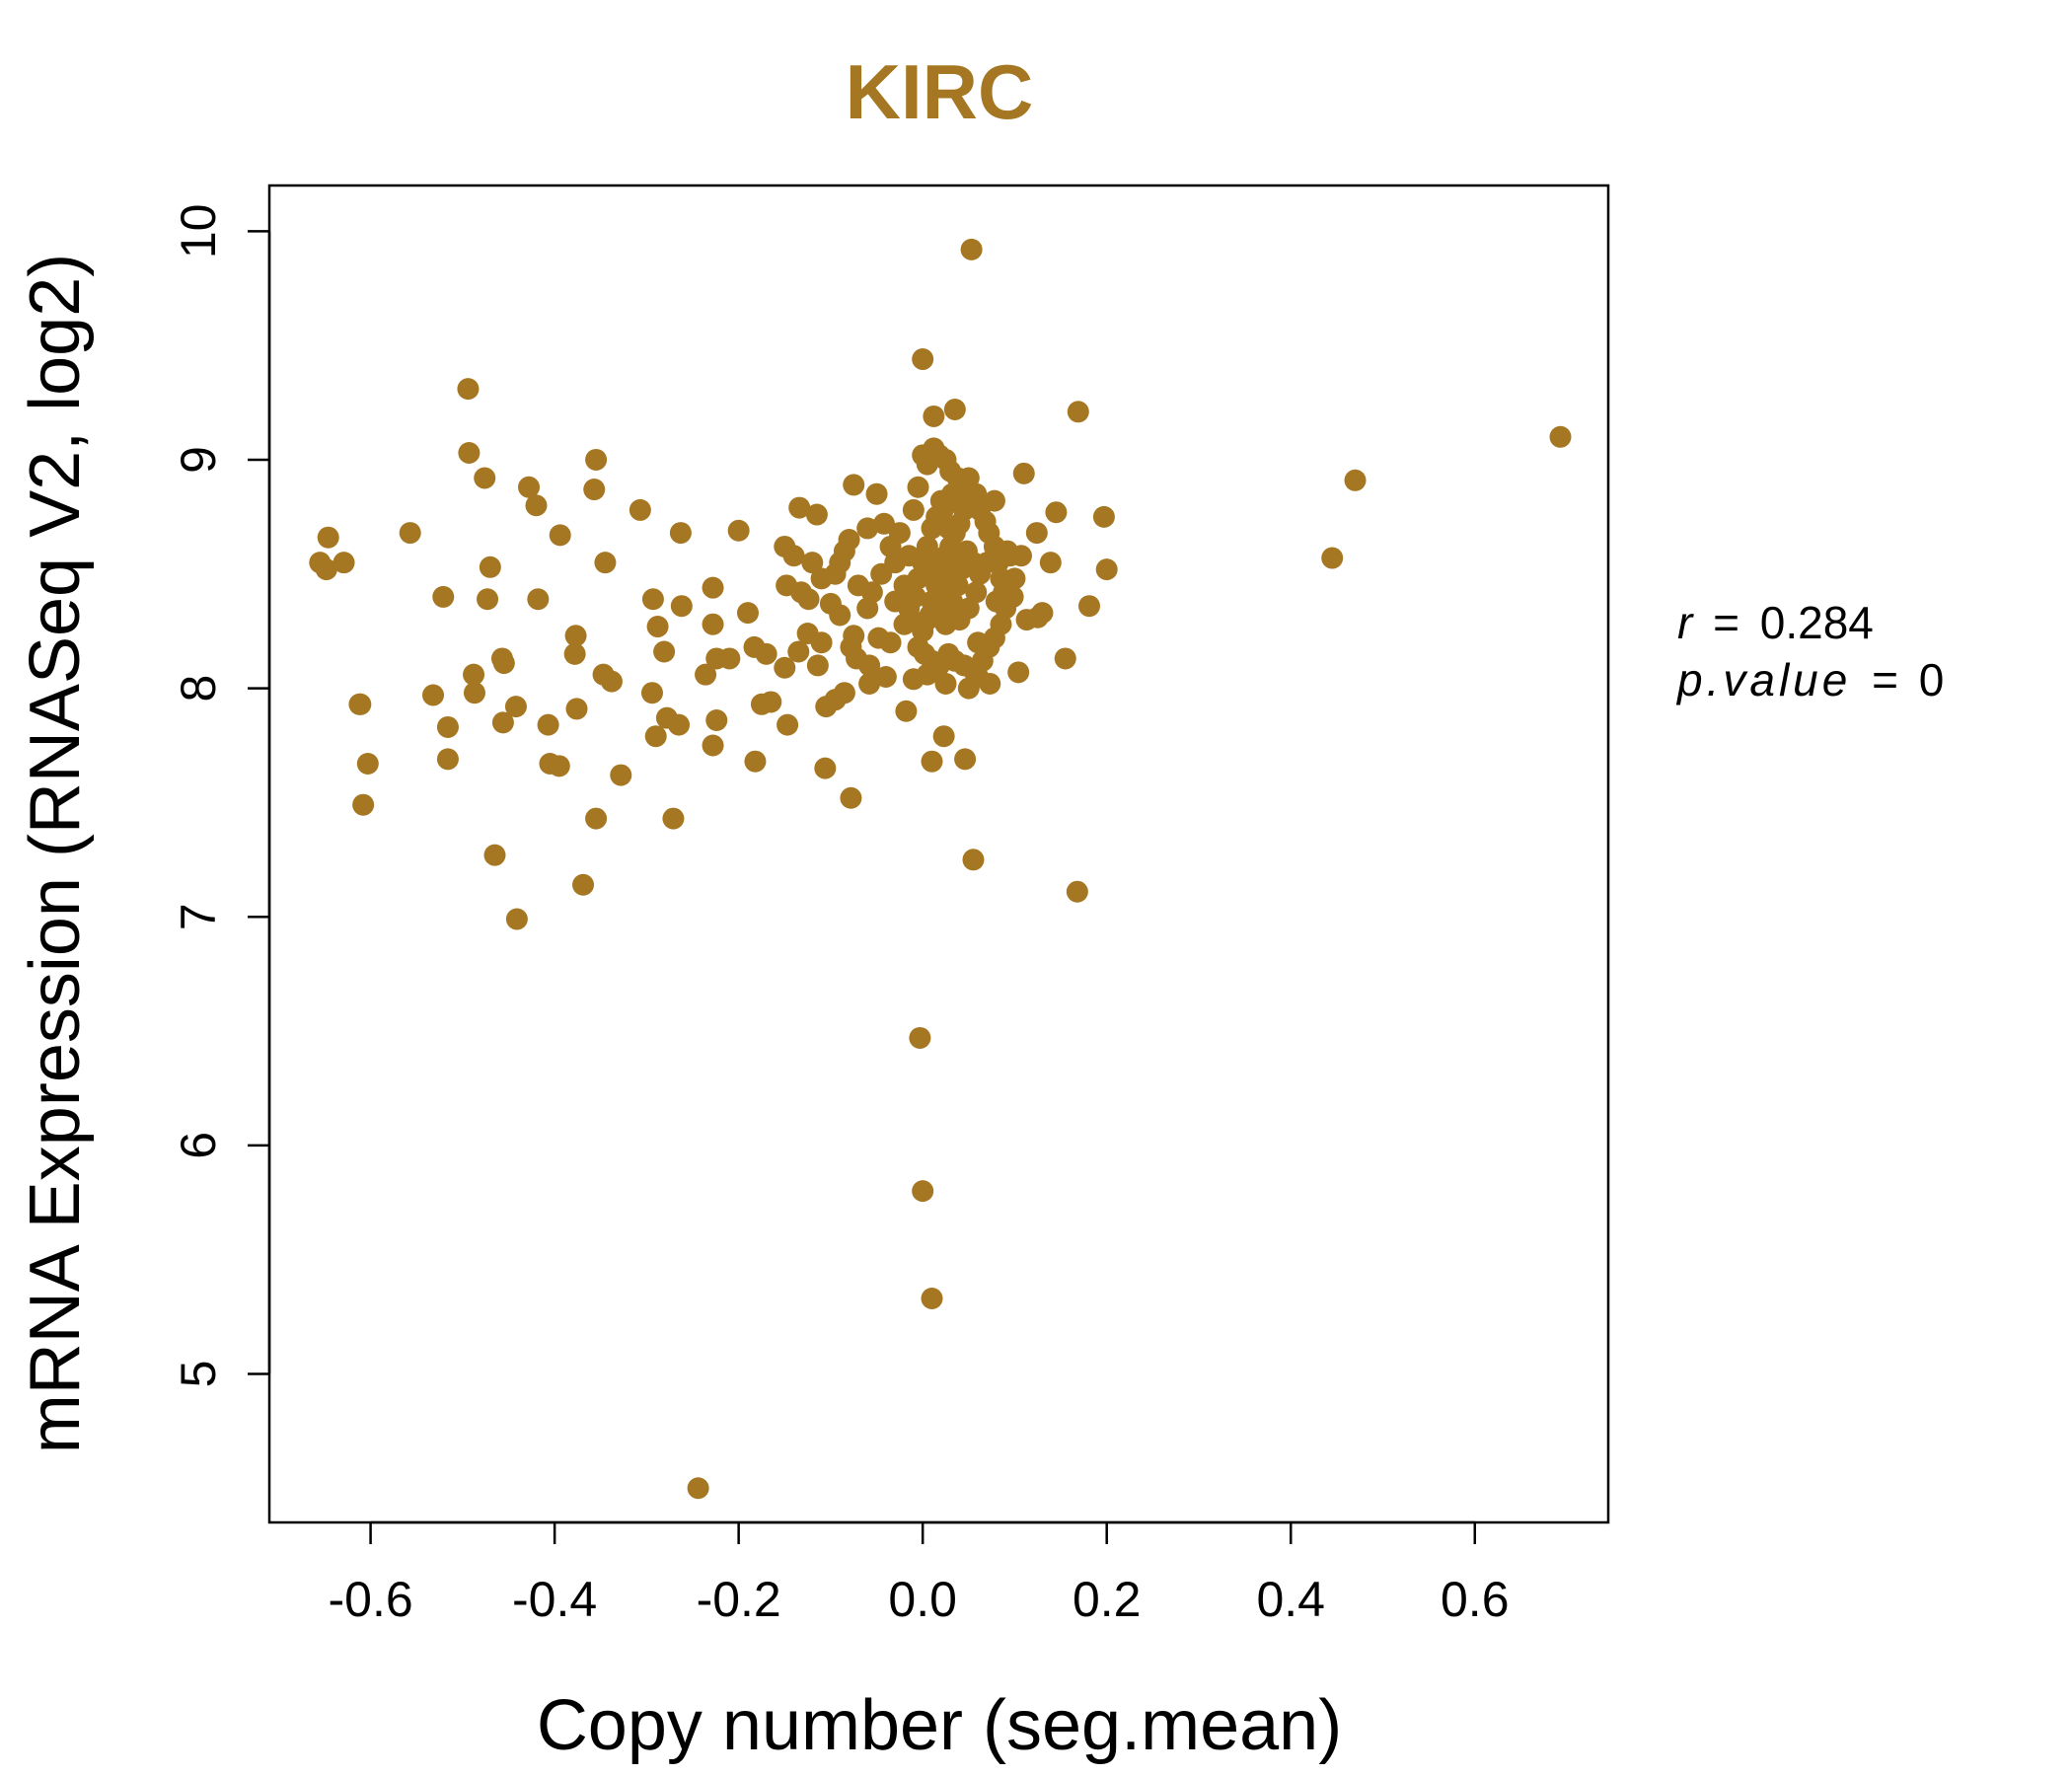 The height and width of the screenshot is (1776, 2072). What do you see at coordinates (940, 92) in the screenshot?
I see `chart-title: KIRC` at bounding box center [940, 92].